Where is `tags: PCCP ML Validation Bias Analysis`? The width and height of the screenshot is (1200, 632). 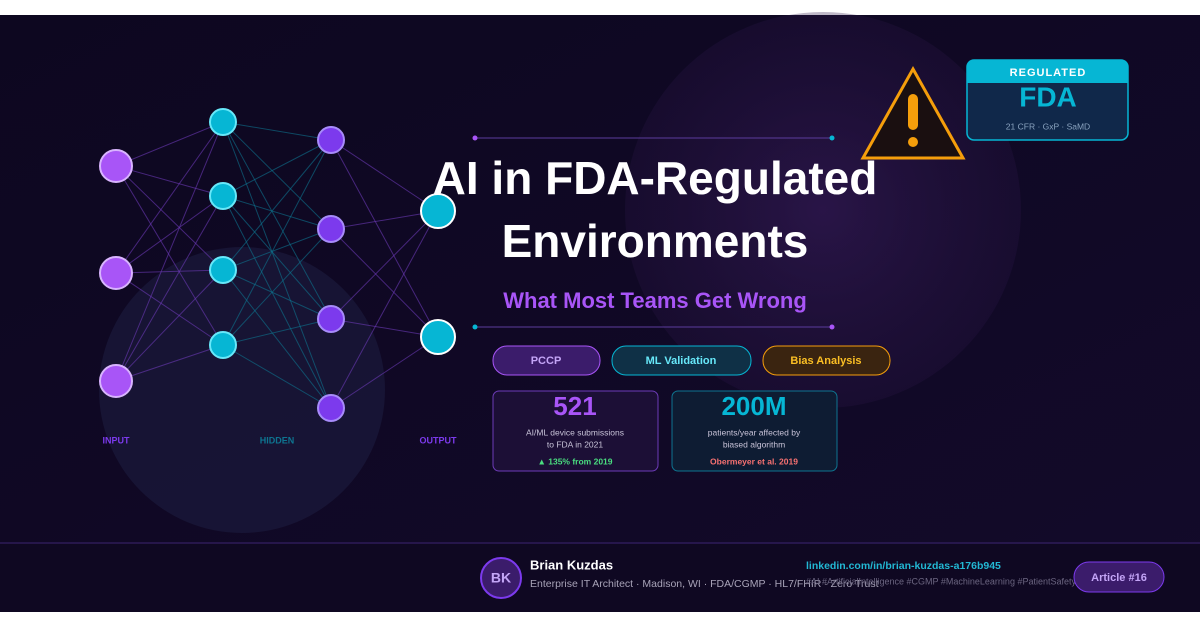
tags: PCCP ML Validation Bias Analysis is located at coordinates (691, 360).